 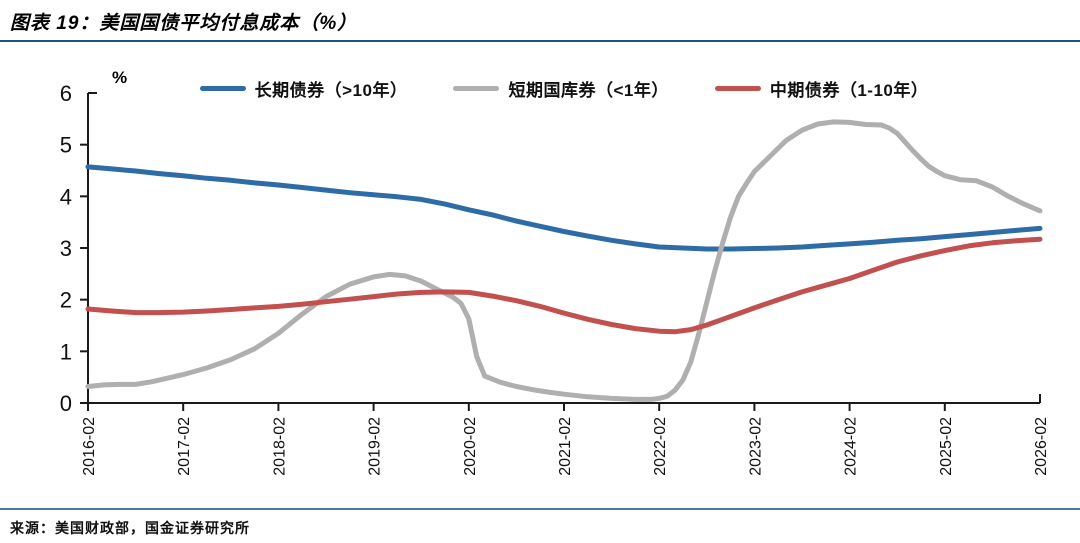 I want to click on x-tick-label: 2018-02, so click(x=279, y=446).